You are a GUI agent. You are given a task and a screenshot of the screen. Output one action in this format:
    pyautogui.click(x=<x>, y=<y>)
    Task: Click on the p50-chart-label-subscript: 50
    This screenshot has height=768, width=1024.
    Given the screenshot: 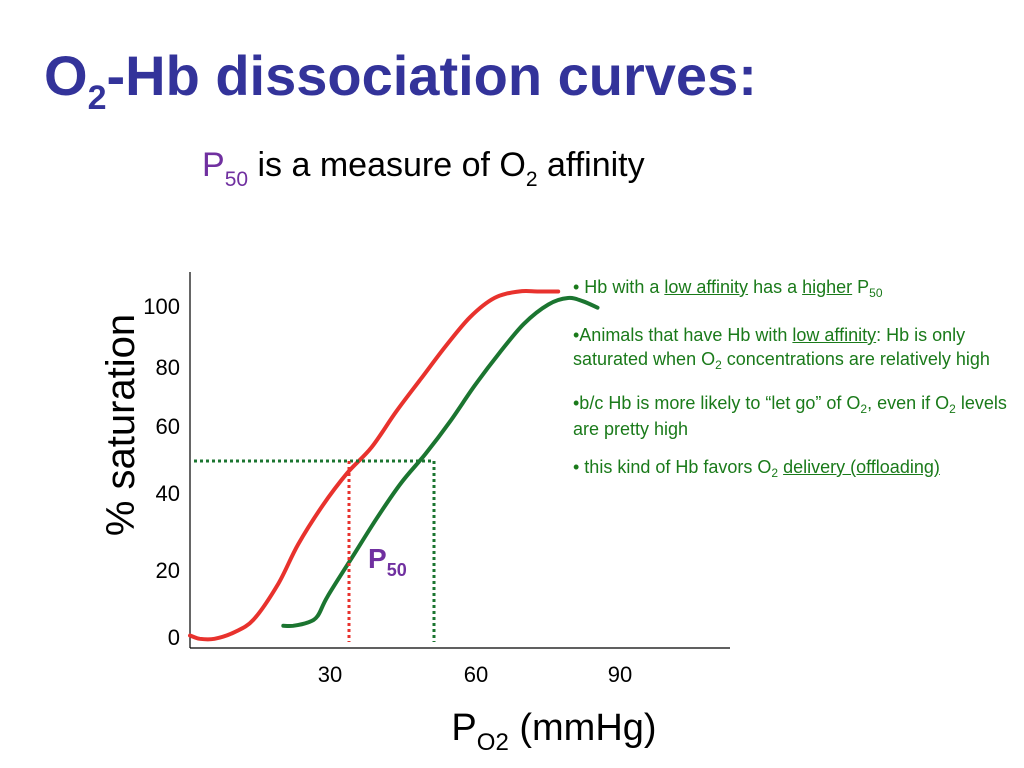 What is the action you would take?
    pyautogui.click(x=397, y=570)
    